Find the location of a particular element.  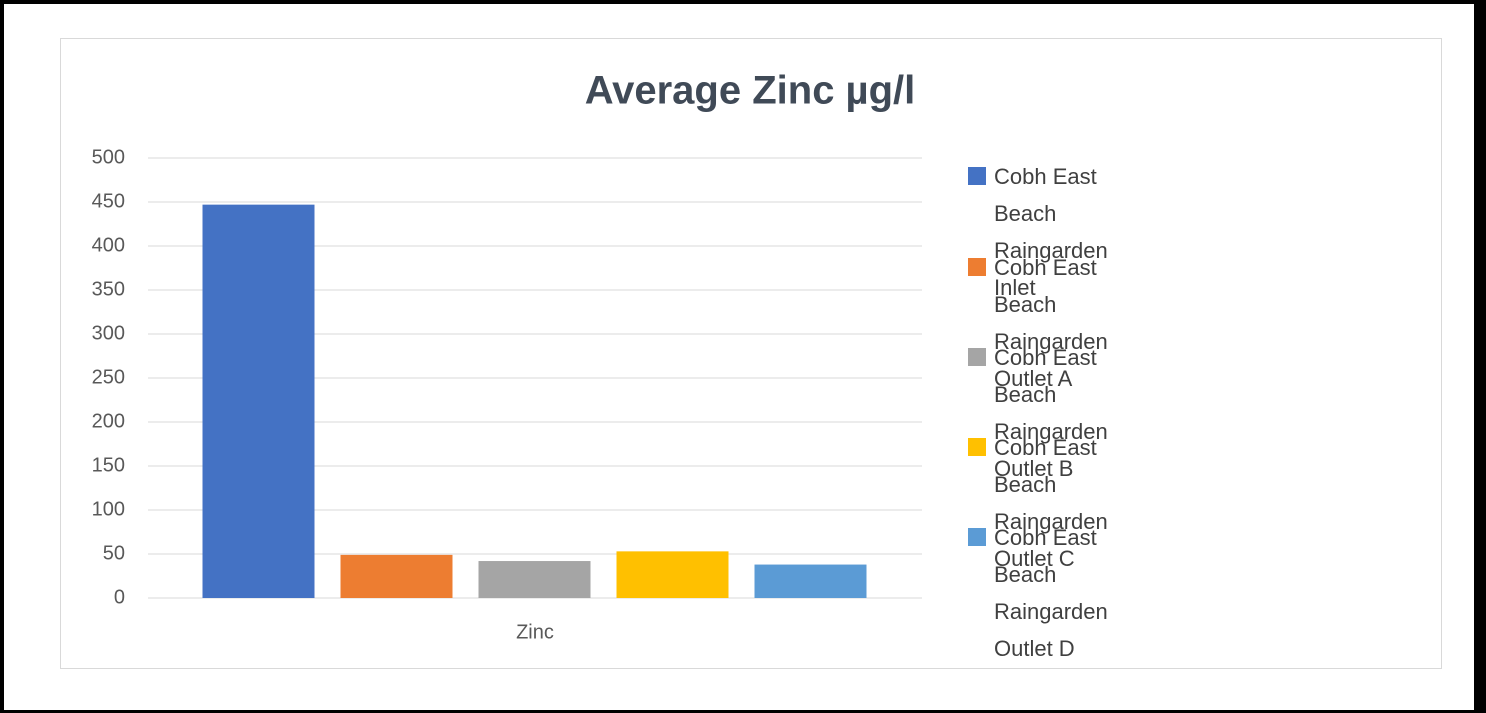

y-tick-label: 250 is located at coordinates (108, 377).